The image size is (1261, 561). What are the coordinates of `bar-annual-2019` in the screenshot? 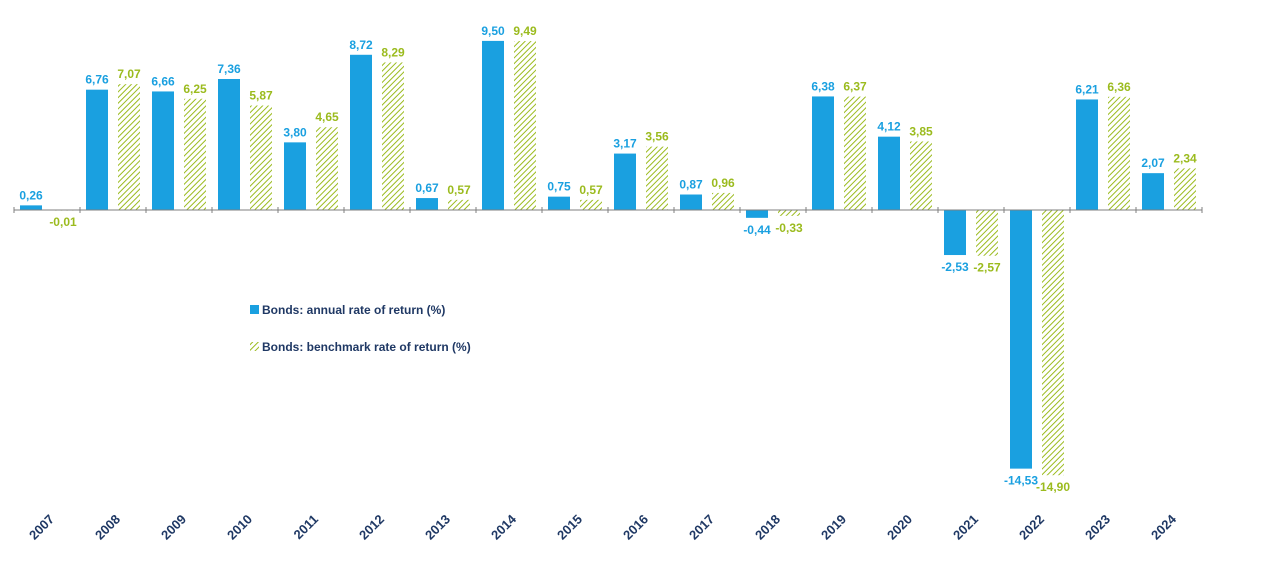 It's located at (823, 153).